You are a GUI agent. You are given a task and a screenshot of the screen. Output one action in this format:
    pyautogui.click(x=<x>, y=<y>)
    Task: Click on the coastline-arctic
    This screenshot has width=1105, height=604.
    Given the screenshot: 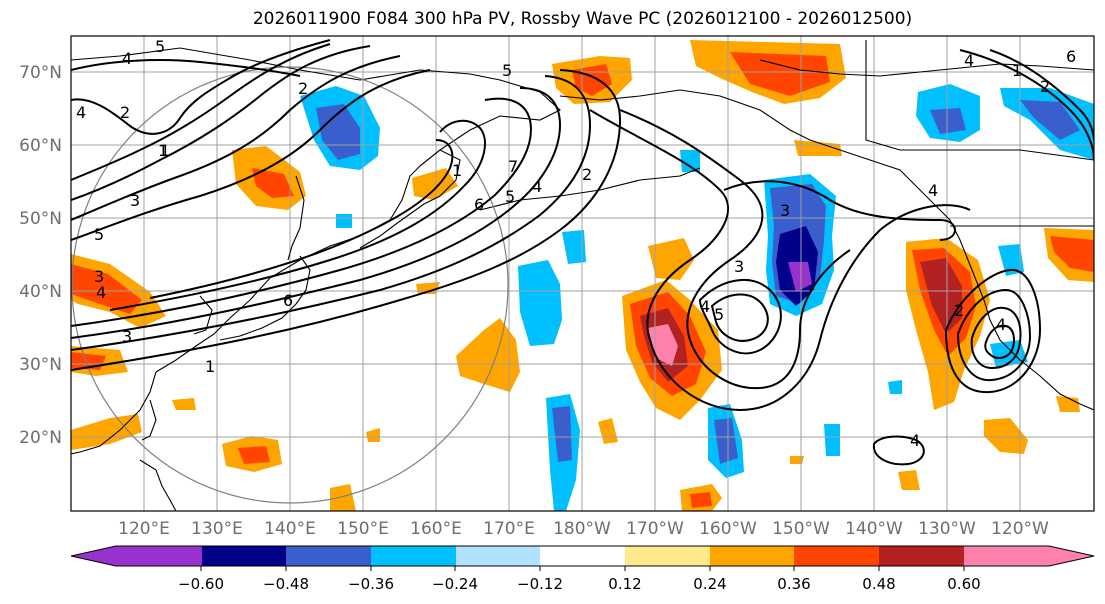 What is the action you would take?
    pyautogui.click(x=926, y=68)
    